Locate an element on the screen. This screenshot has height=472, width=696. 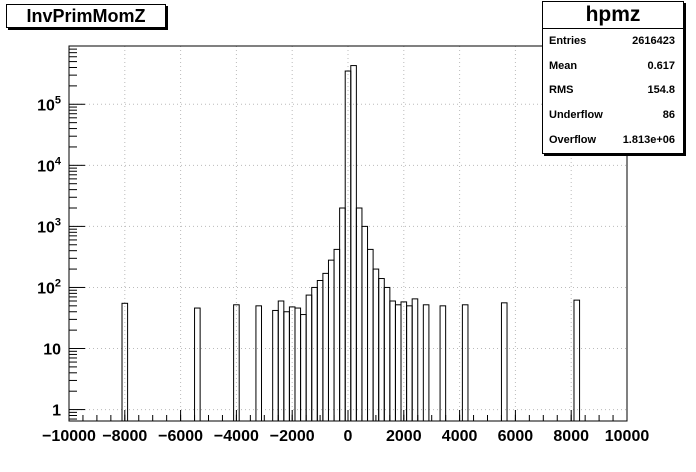
x-tick-label: 10000 is located at coordinates (627, 436).